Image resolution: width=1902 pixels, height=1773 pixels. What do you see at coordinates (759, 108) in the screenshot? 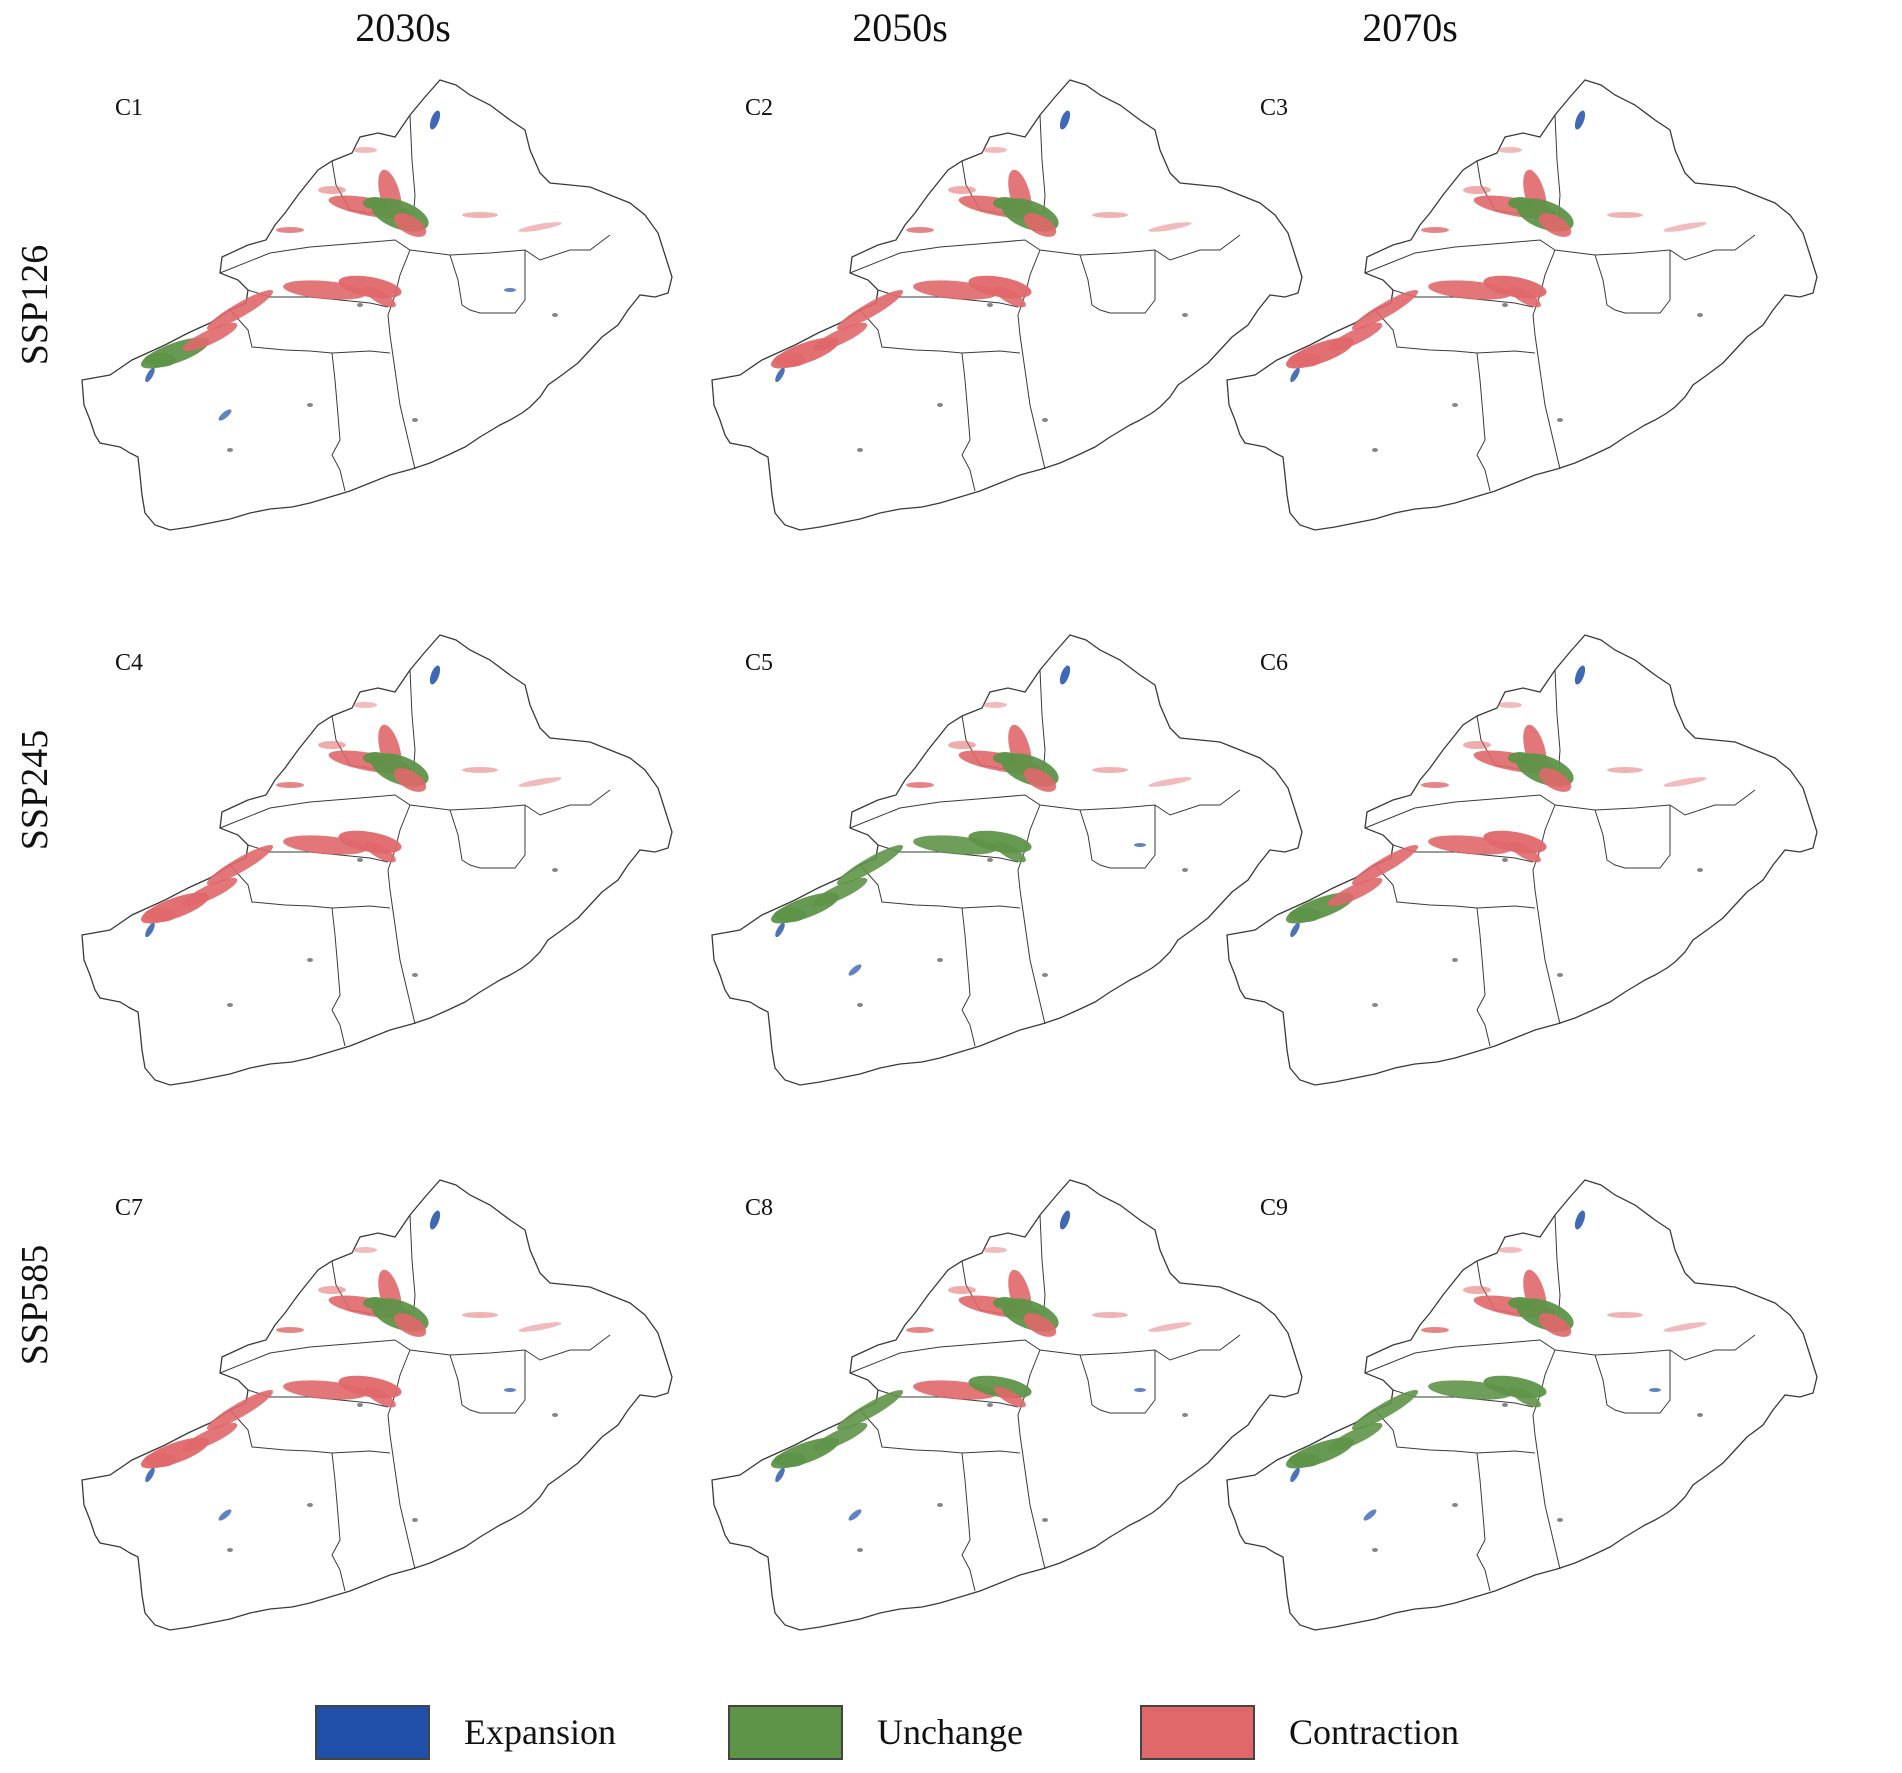
I see `panel-id: C2` at bounding box center [759, 108].